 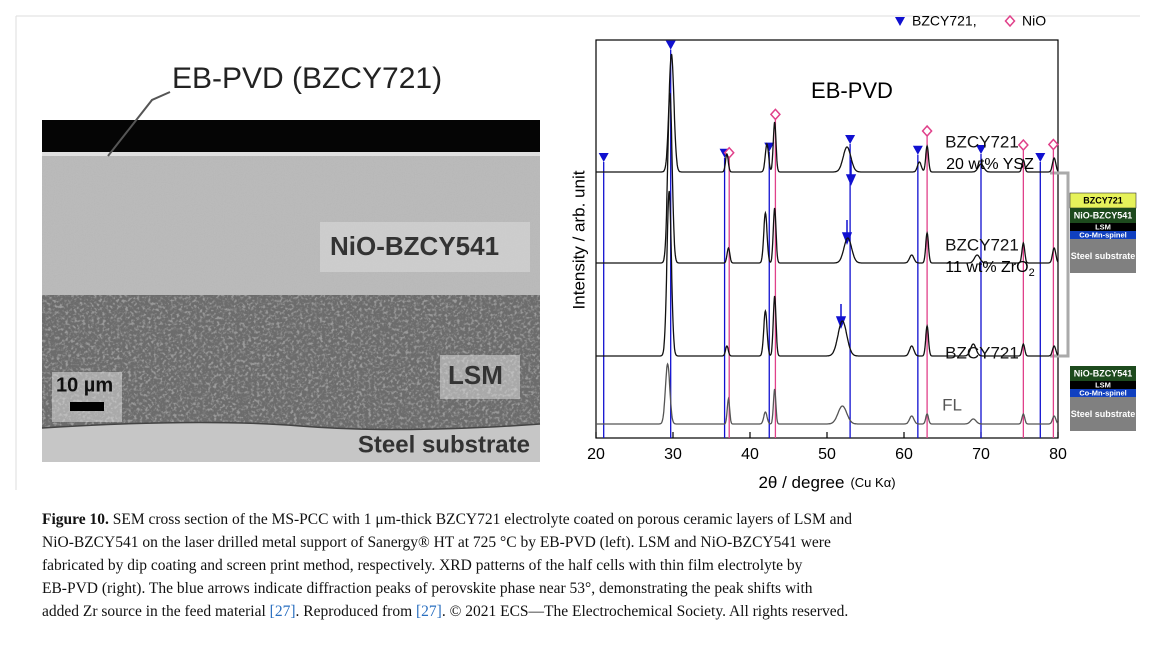 What do you see at coordinates (904, 454) in the screenshot?
I see `x-tick-label: 60` at bounding box center [904, 454].